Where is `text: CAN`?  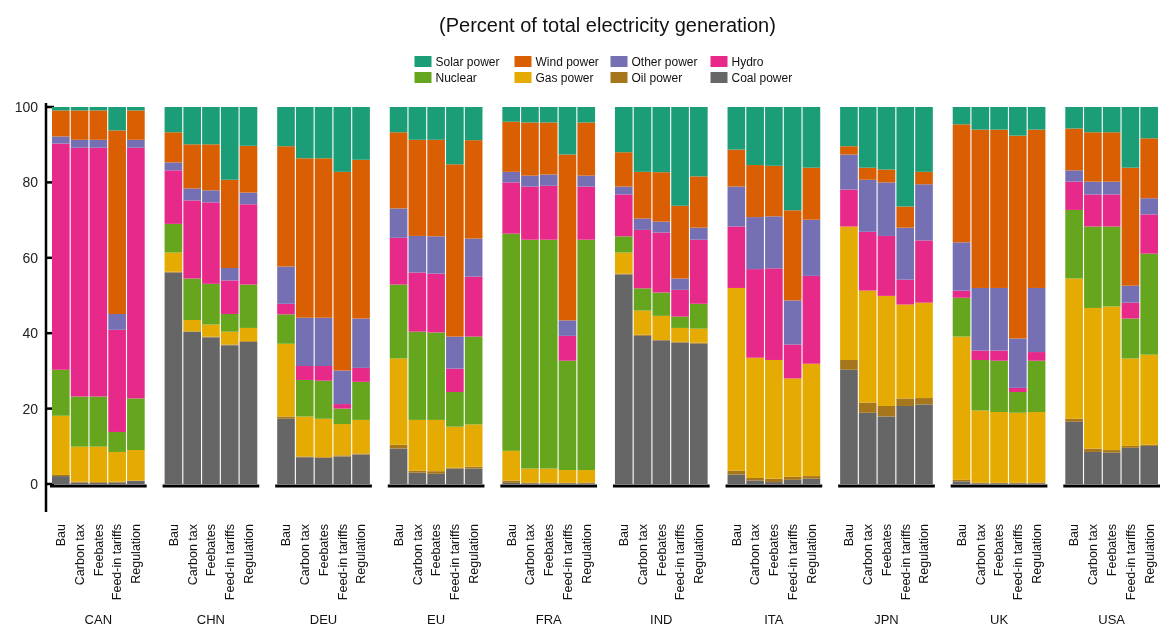
text: CAN is located at coordinates (98, 619).